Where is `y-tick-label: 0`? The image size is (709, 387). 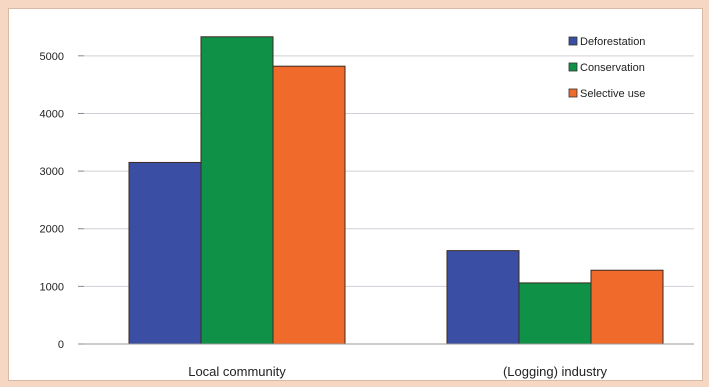
y-tick-label: 0 is located at coordinates (61, 345).